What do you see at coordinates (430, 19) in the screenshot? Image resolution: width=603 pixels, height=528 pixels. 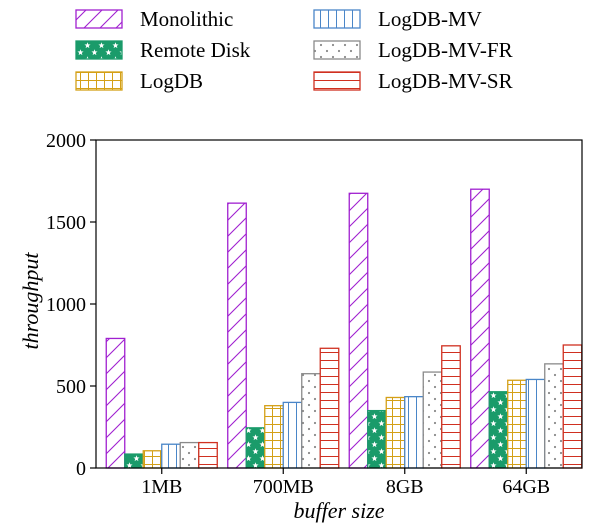 I see `legend-label: LogDB-MV` at bounding box center [430, 19].